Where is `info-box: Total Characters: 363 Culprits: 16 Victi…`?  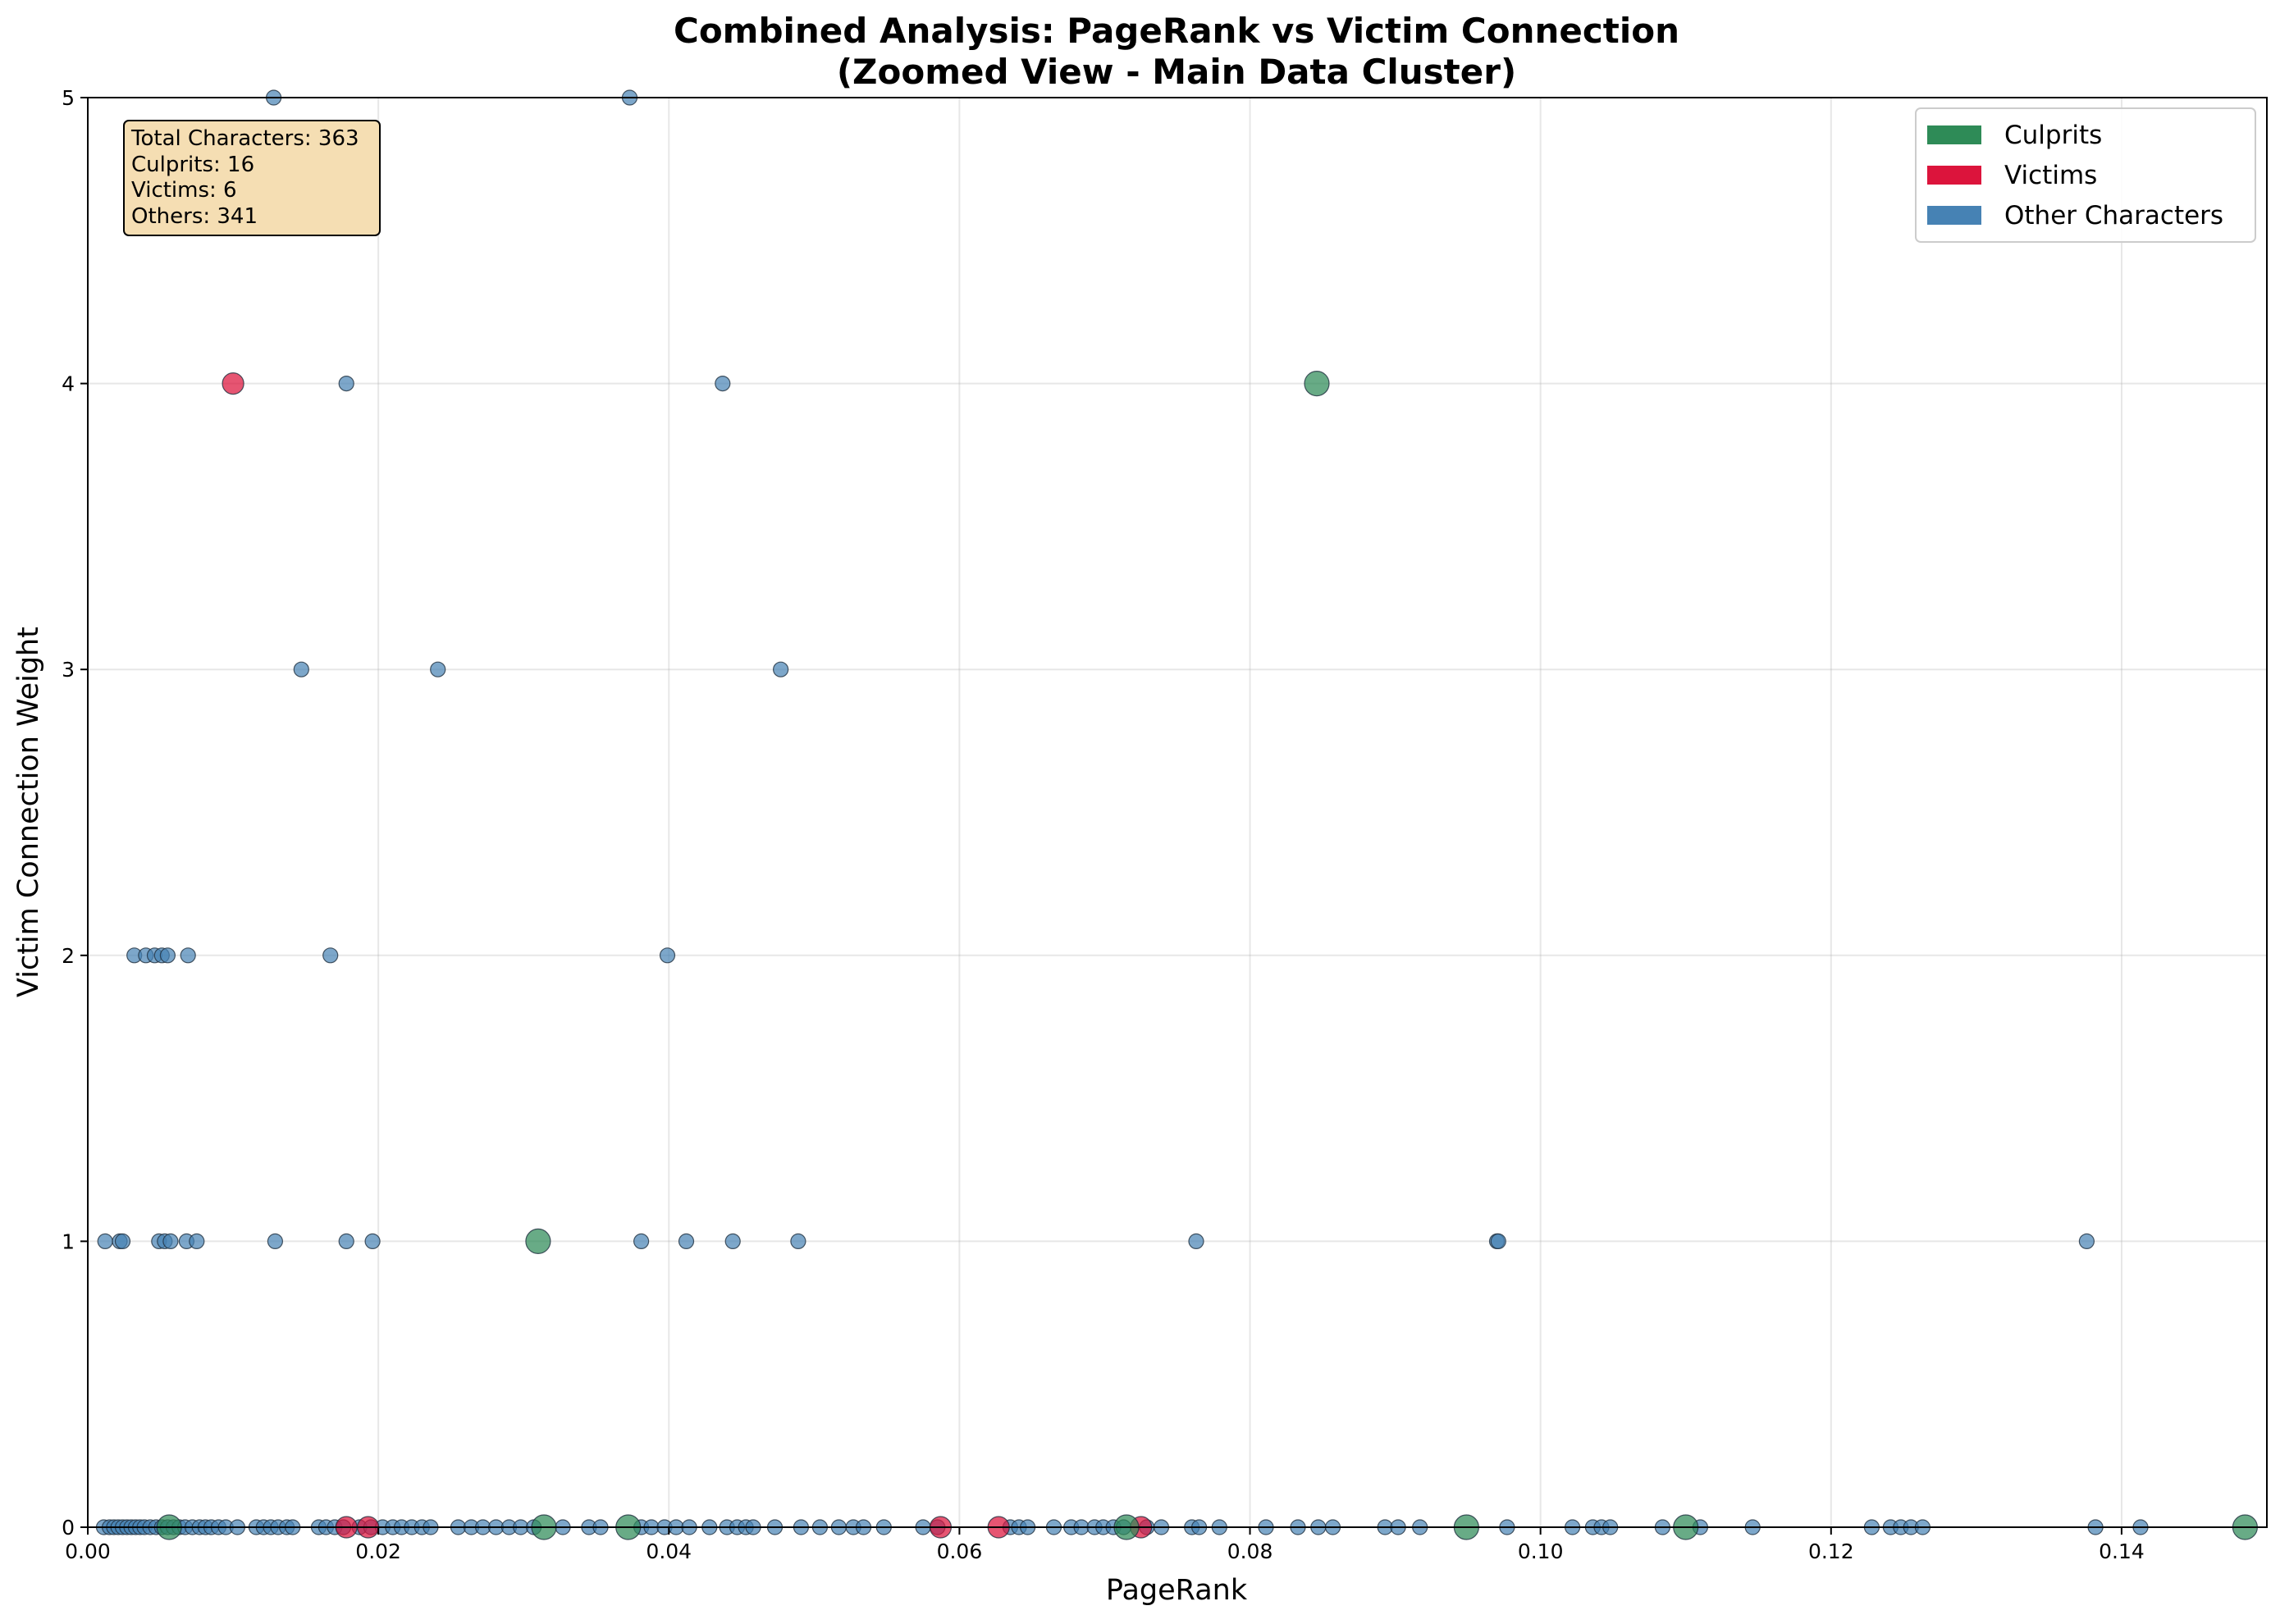 info-box: Total Characters: 363 Culprits: 16 Victi… is located at coordinates (252, 178).